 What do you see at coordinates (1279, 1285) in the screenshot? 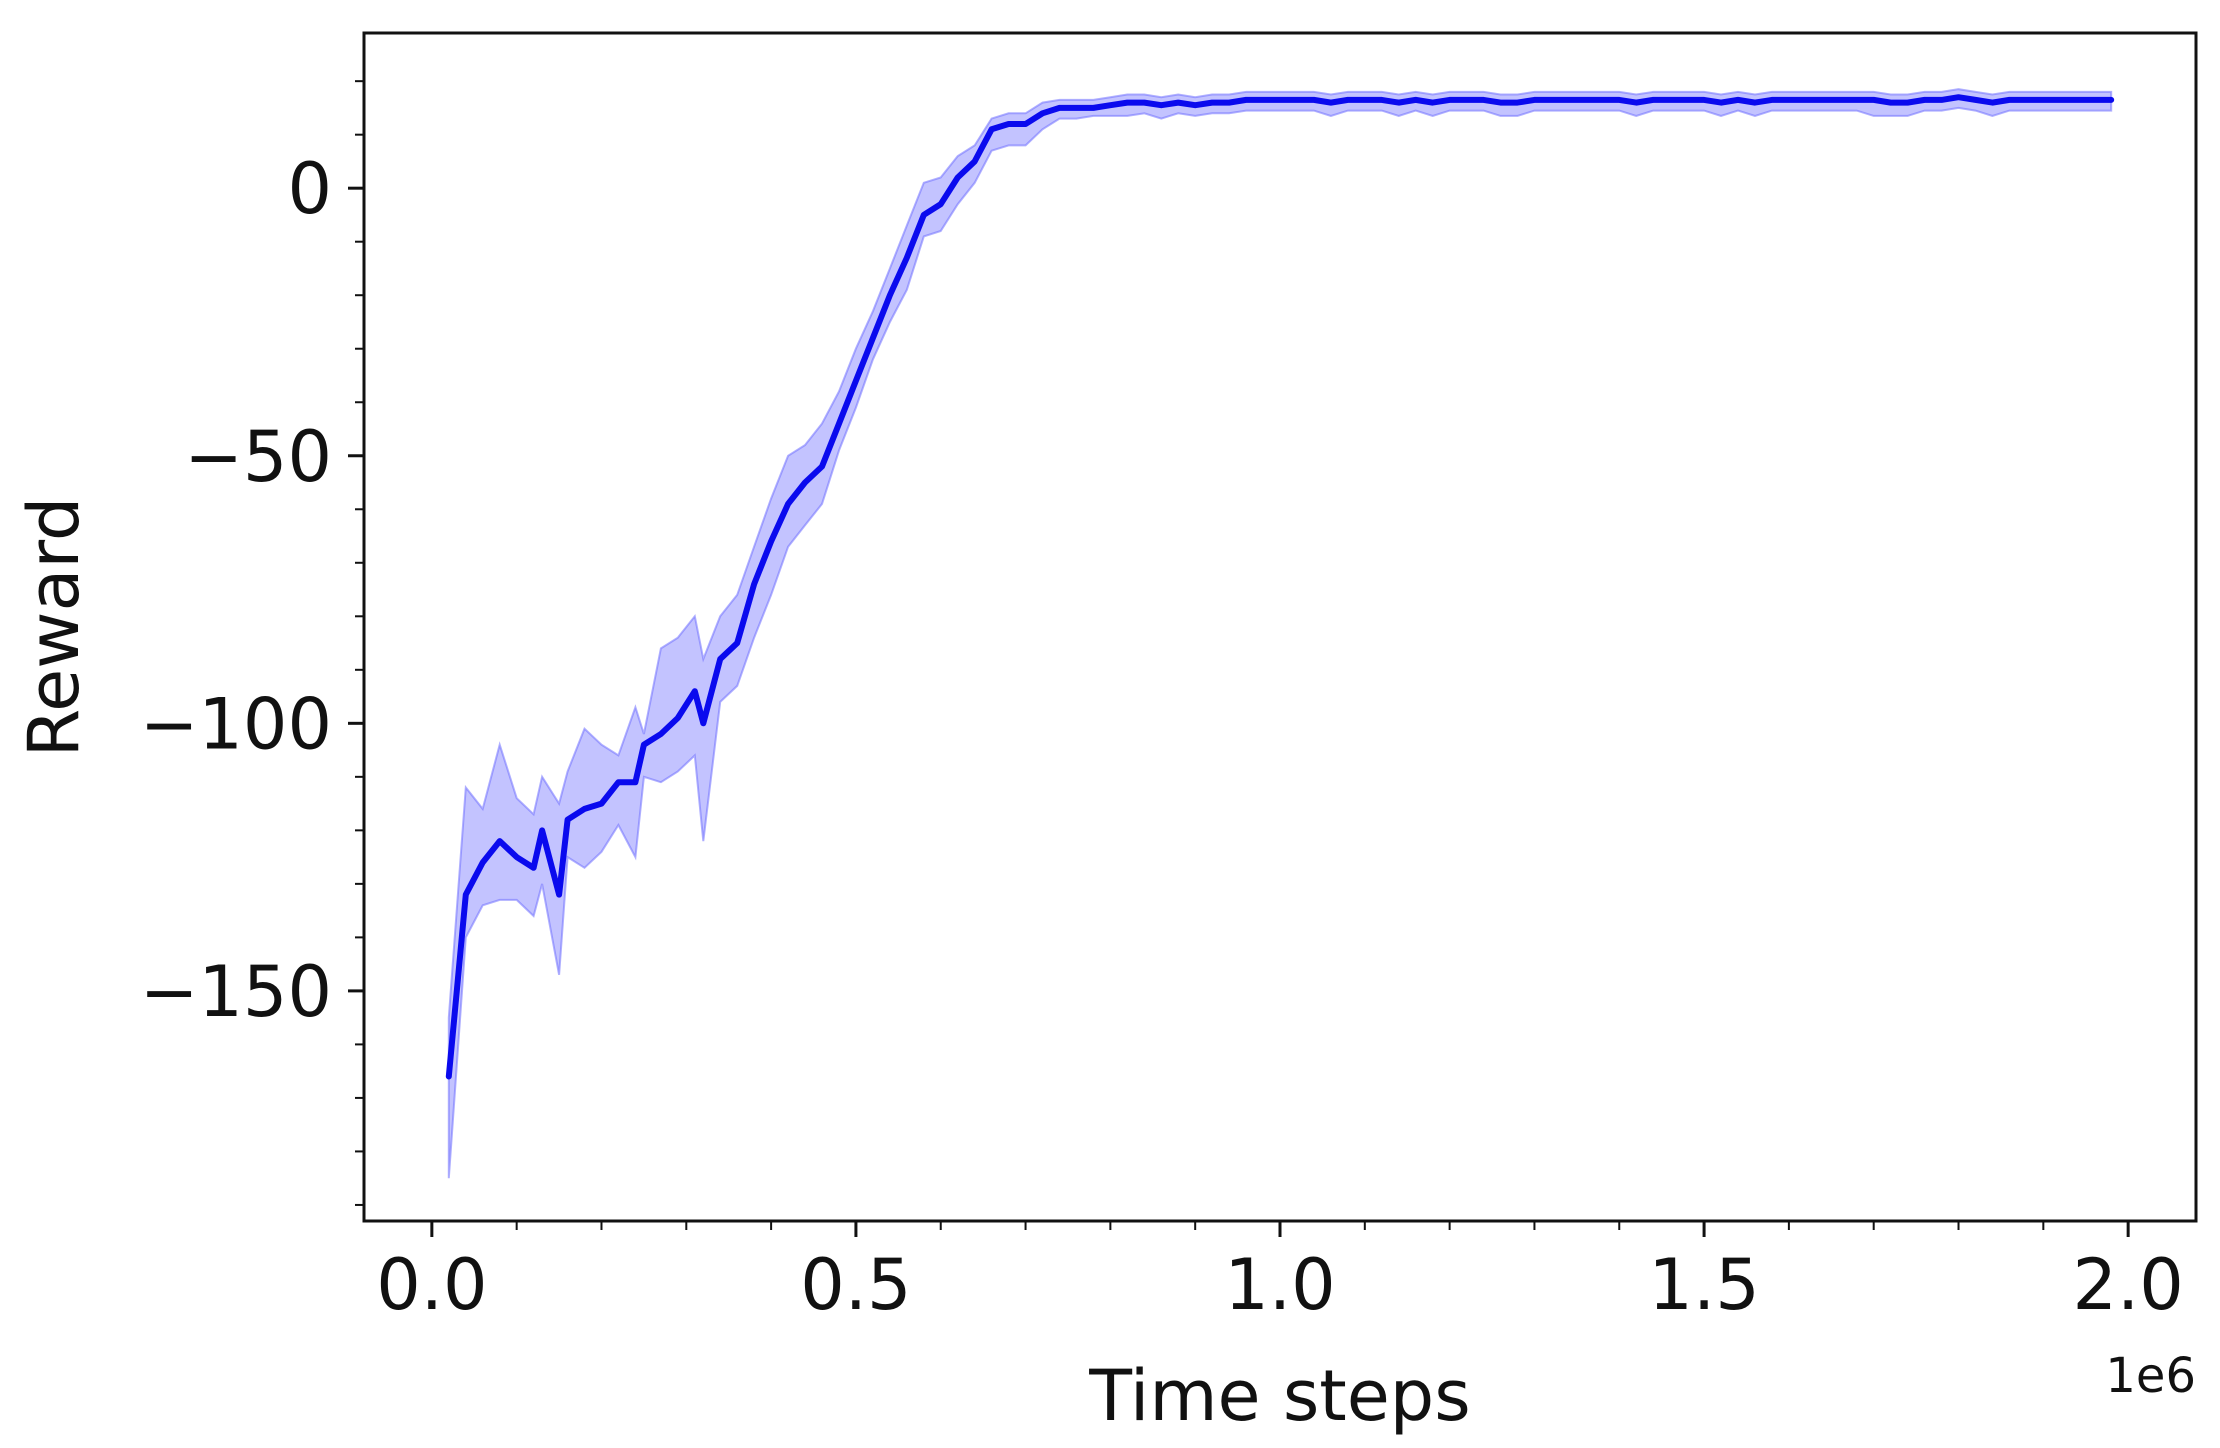
I see `x-tick-label: 1.0` at bounding box center [1279, 1285].